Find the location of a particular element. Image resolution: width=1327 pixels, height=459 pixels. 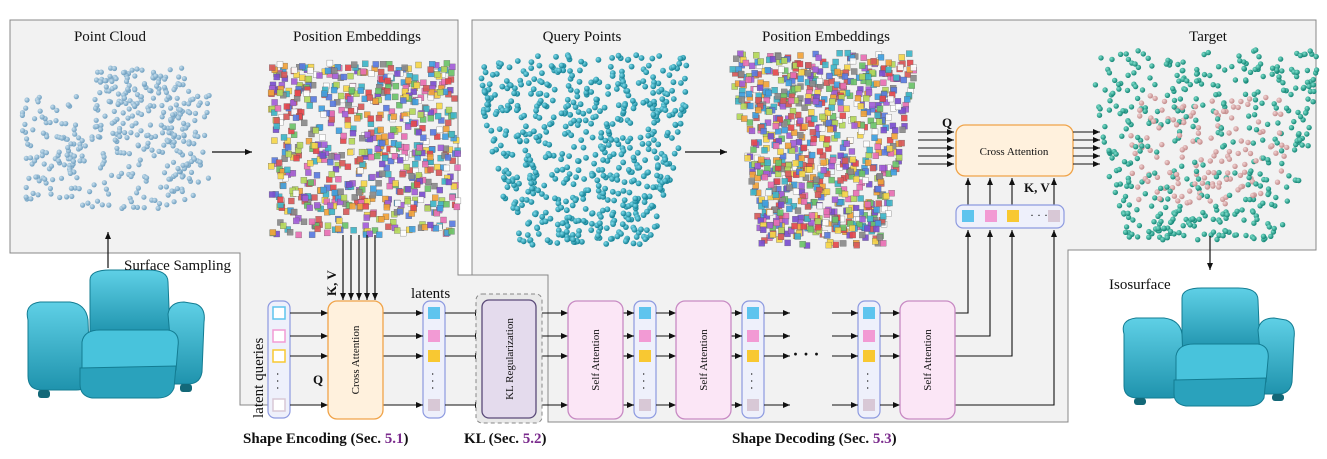

token-column-latent-queries-ellipsis: · · · is located at coordinates (278, 381).